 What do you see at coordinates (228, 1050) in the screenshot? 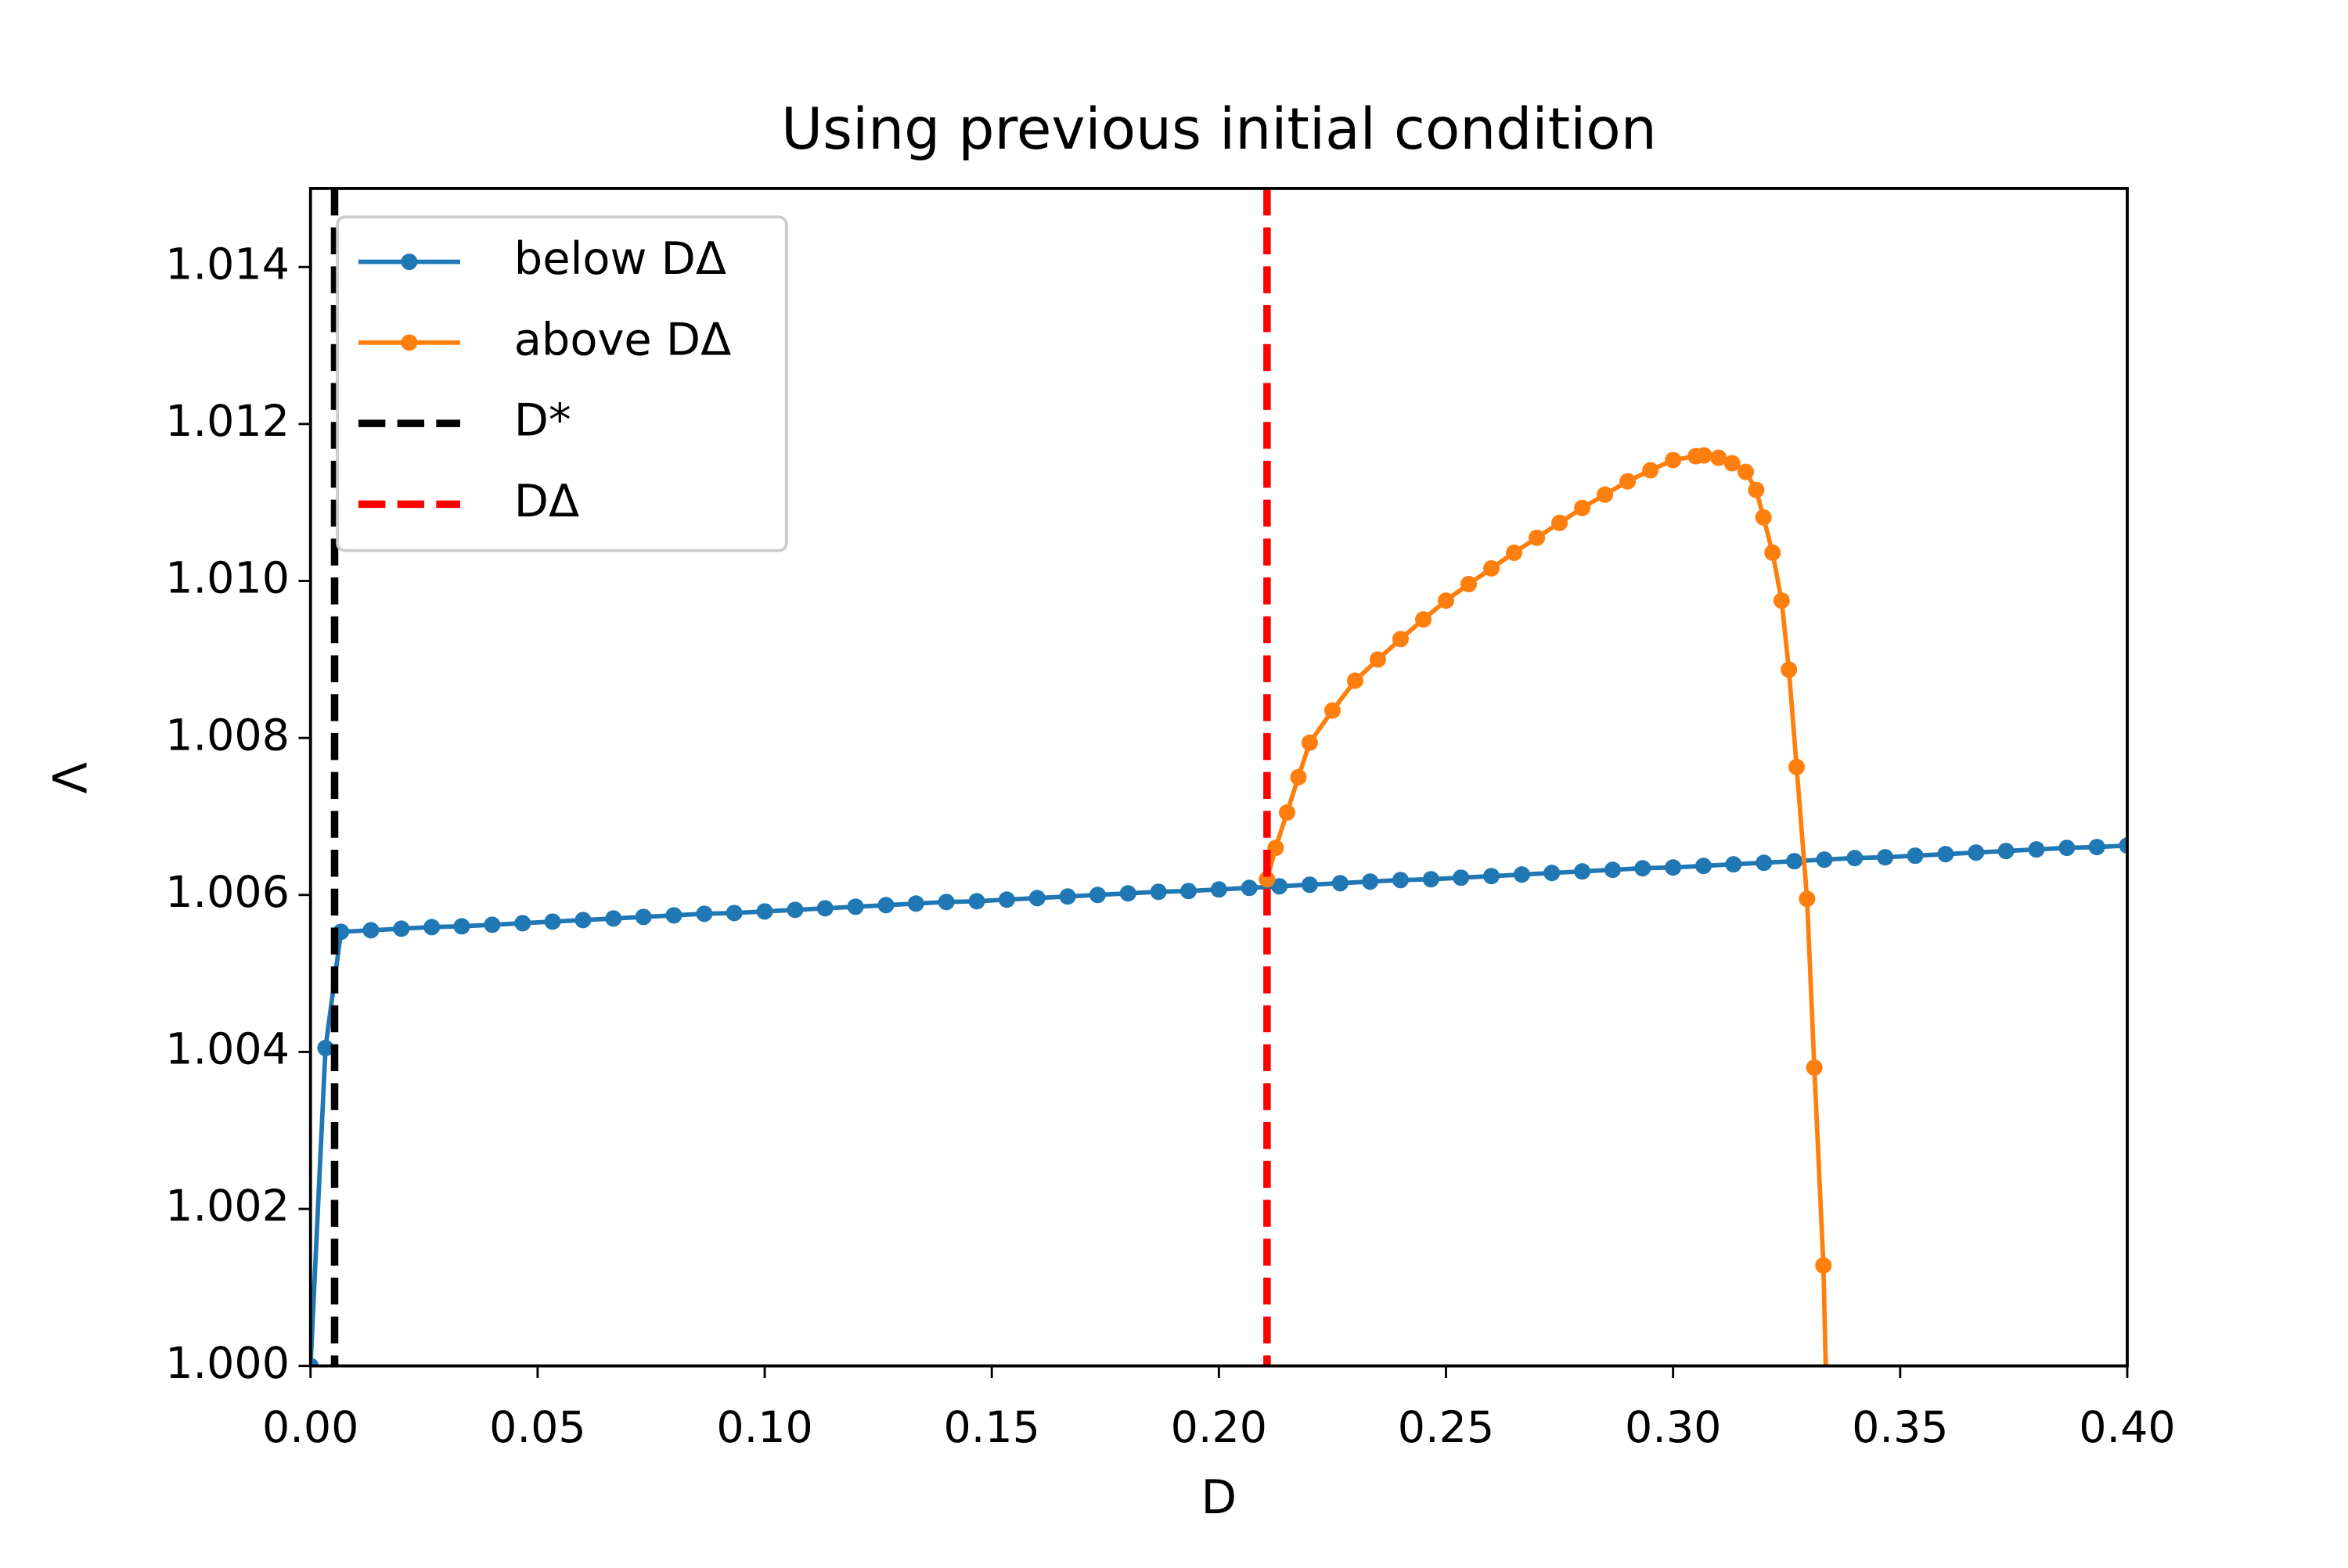
I see `y-tick-label: 1.004` at bounding box center [228, 1050].